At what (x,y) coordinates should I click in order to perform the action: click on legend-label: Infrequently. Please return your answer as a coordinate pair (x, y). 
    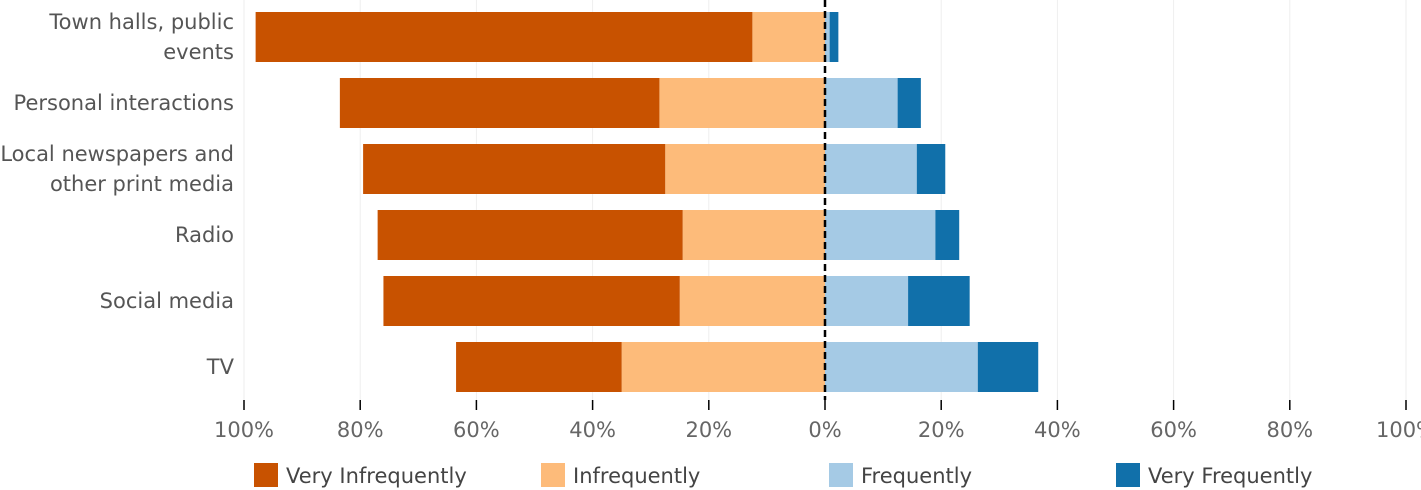
    Looking at the image, I should click on (636, 476).